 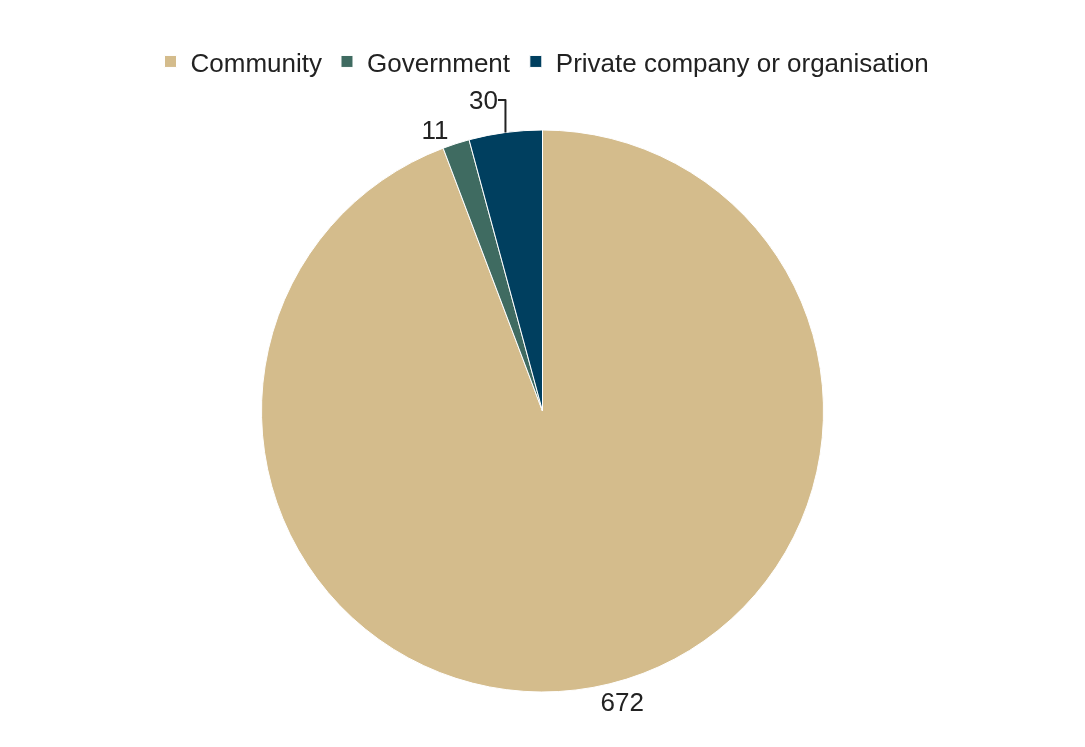 What do you see at coordinates (435, 130) in the screenshot?
I see `data-label: 11` at bounding box center [435, 130].